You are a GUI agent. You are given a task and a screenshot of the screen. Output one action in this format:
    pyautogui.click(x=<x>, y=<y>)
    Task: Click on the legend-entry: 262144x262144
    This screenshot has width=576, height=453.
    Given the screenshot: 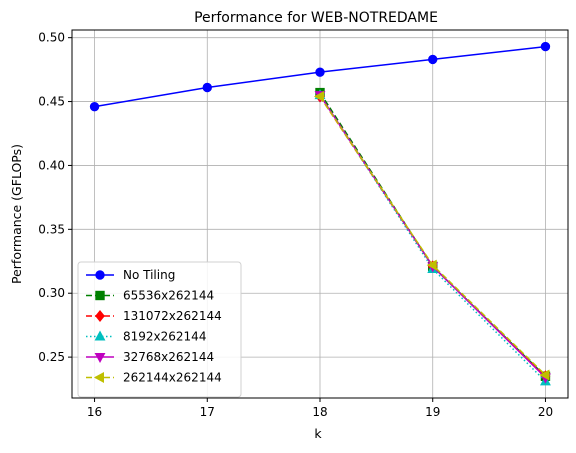 What is the action you would take?
    pyautogui.click(x=154, y=378)
    